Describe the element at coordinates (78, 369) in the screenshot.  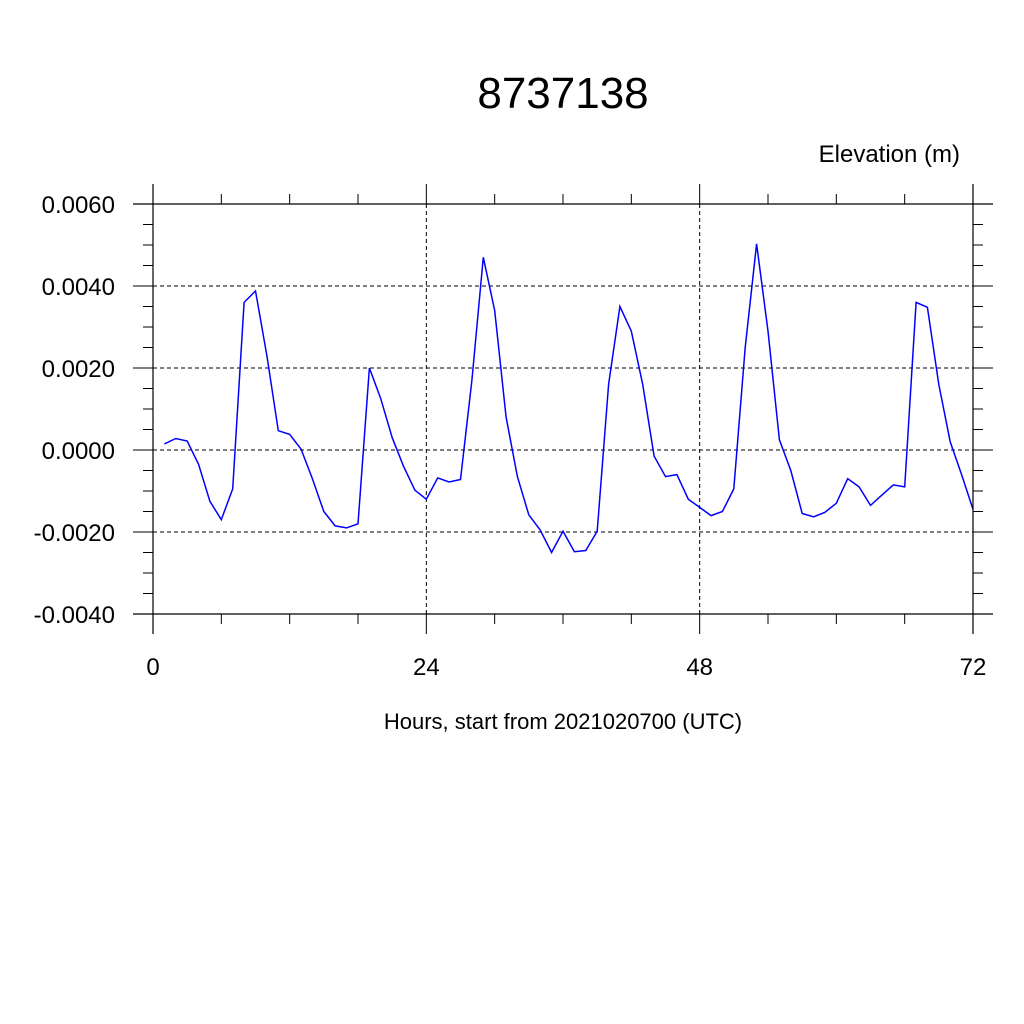
I see `y-tick-label: 0.0020` at that location.